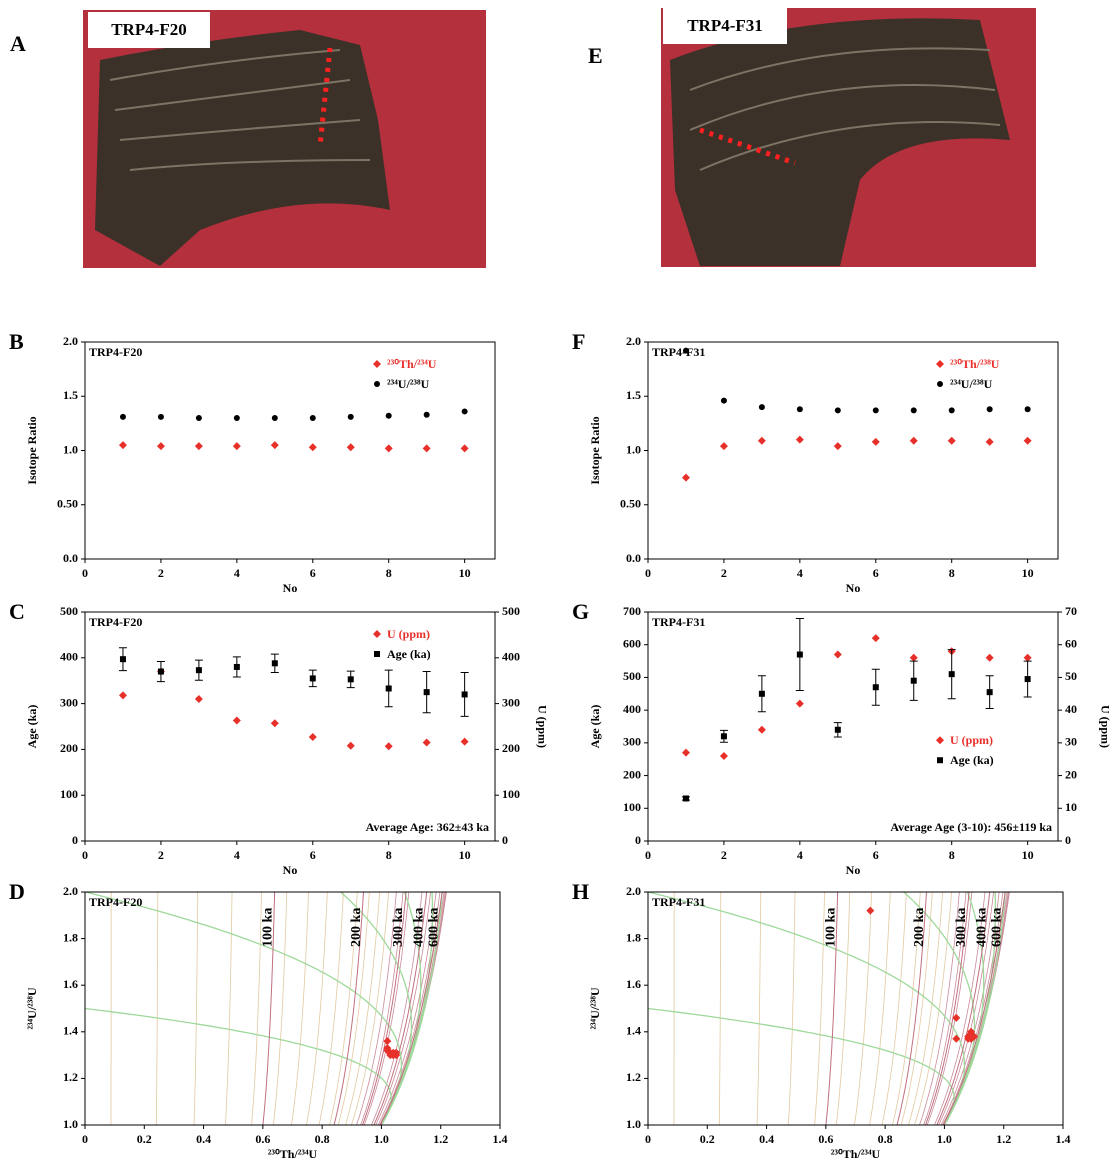 Image resolution: width=1114 pixels, height=1165 pixels. I want to click on isochron-label: 600 ka, so click(997, 927).